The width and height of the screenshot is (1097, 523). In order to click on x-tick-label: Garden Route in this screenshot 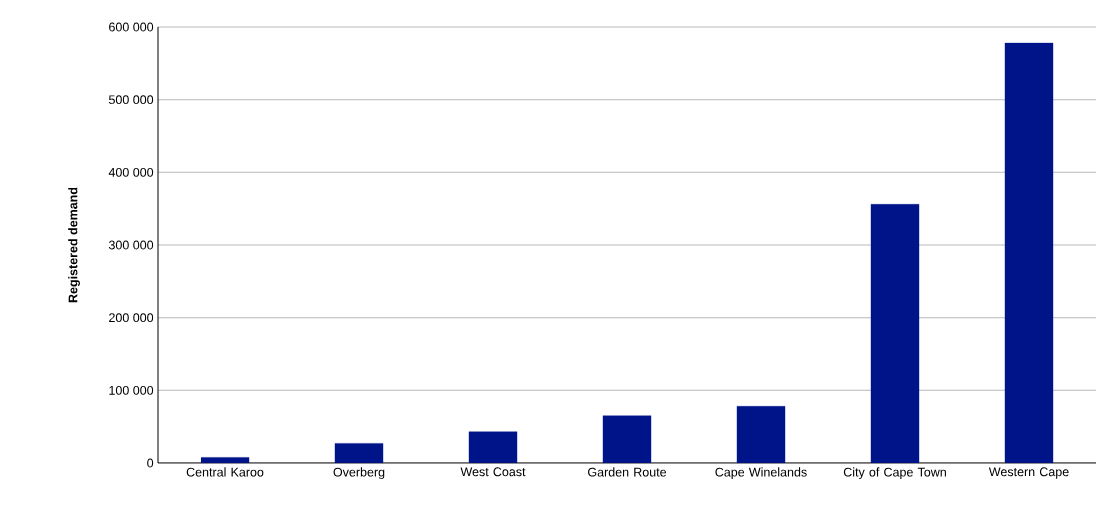, I will do `click(627, 472)`.